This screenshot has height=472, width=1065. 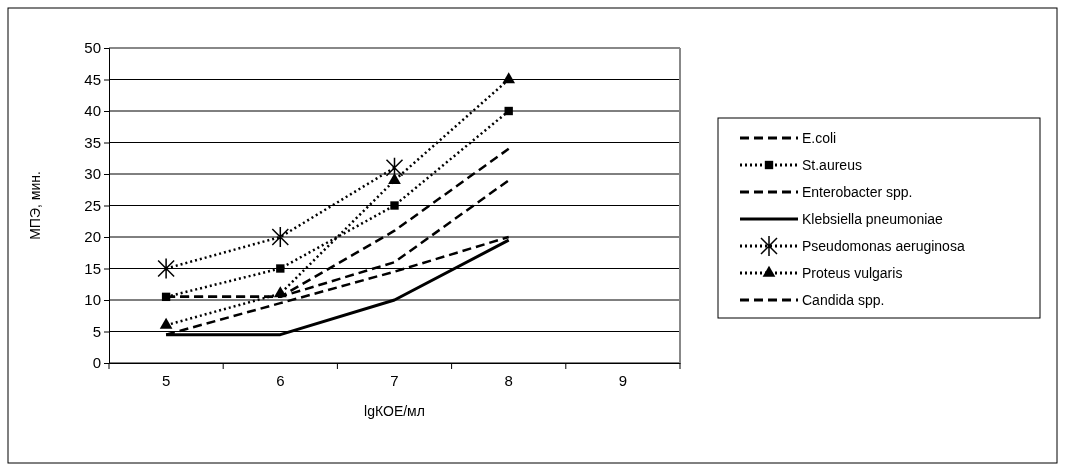 What do you see at coordinates (92, 174) in the screenshot?
I see `y-tick-label: 30` at bounding box center [92, 174].